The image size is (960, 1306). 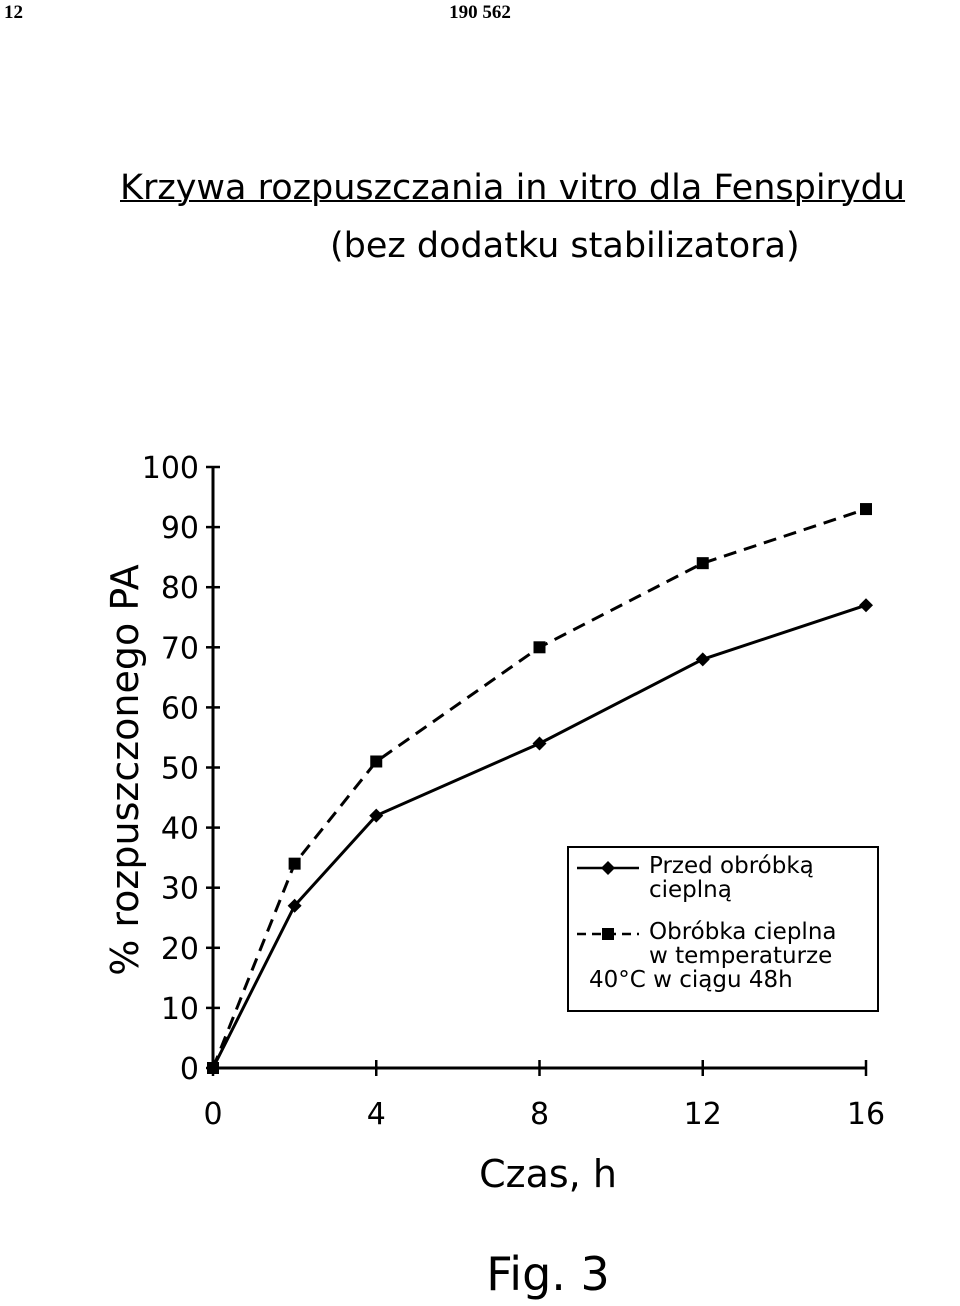 What do you see at coordinates (180, 648) in the screenshot?
I see `y-tick-label: 70` at bounding box center [180, 648].